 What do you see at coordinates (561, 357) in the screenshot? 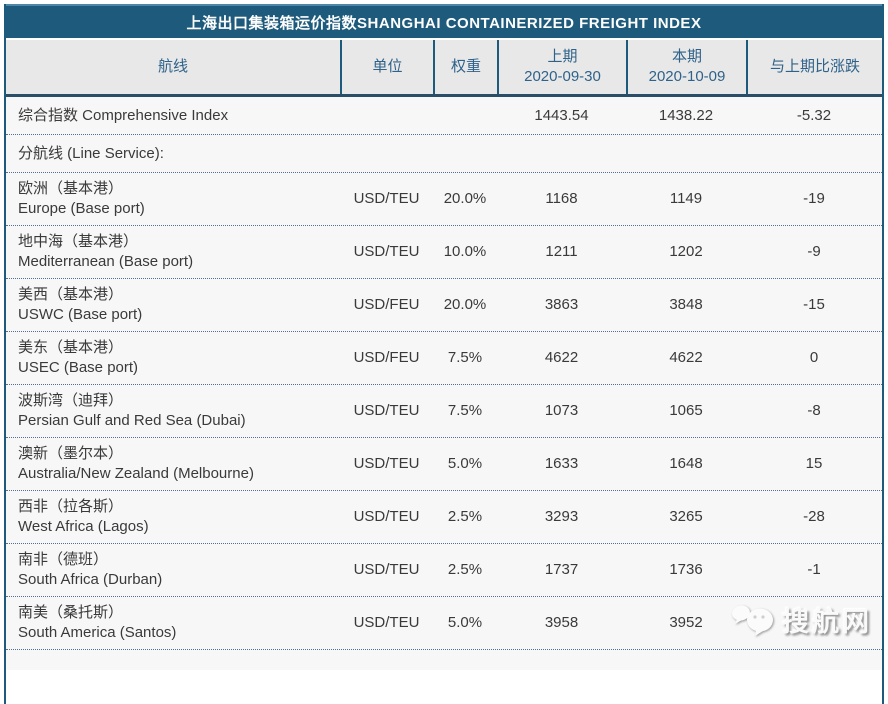
I see `prev-value-cell: 4622` at bounding box center [561, 357].